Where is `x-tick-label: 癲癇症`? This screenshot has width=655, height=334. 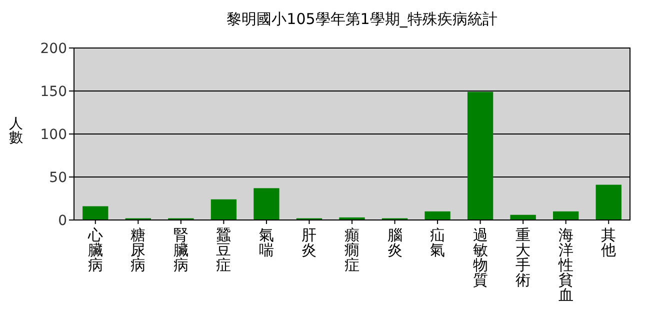 x-tick-label: 癲癇症 is located at coordinates (352, 250).